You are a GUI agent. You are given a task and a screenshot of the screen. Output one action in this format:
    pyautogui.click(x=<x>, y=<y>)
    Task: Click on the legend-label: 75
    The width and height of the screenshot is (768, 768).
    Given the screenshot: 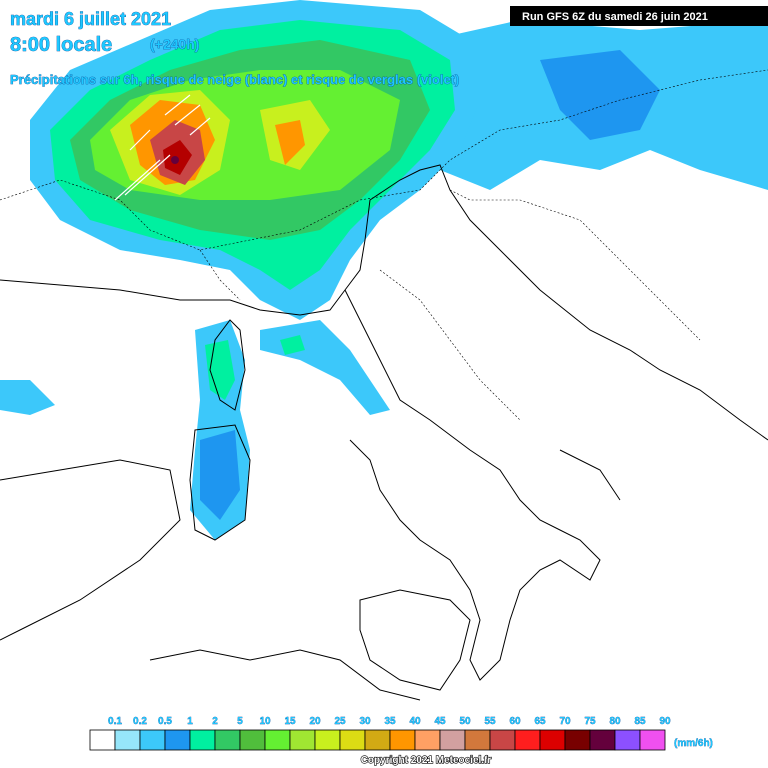 What is the action you would take?
    pyautogui.click(x=590, y=721)
    